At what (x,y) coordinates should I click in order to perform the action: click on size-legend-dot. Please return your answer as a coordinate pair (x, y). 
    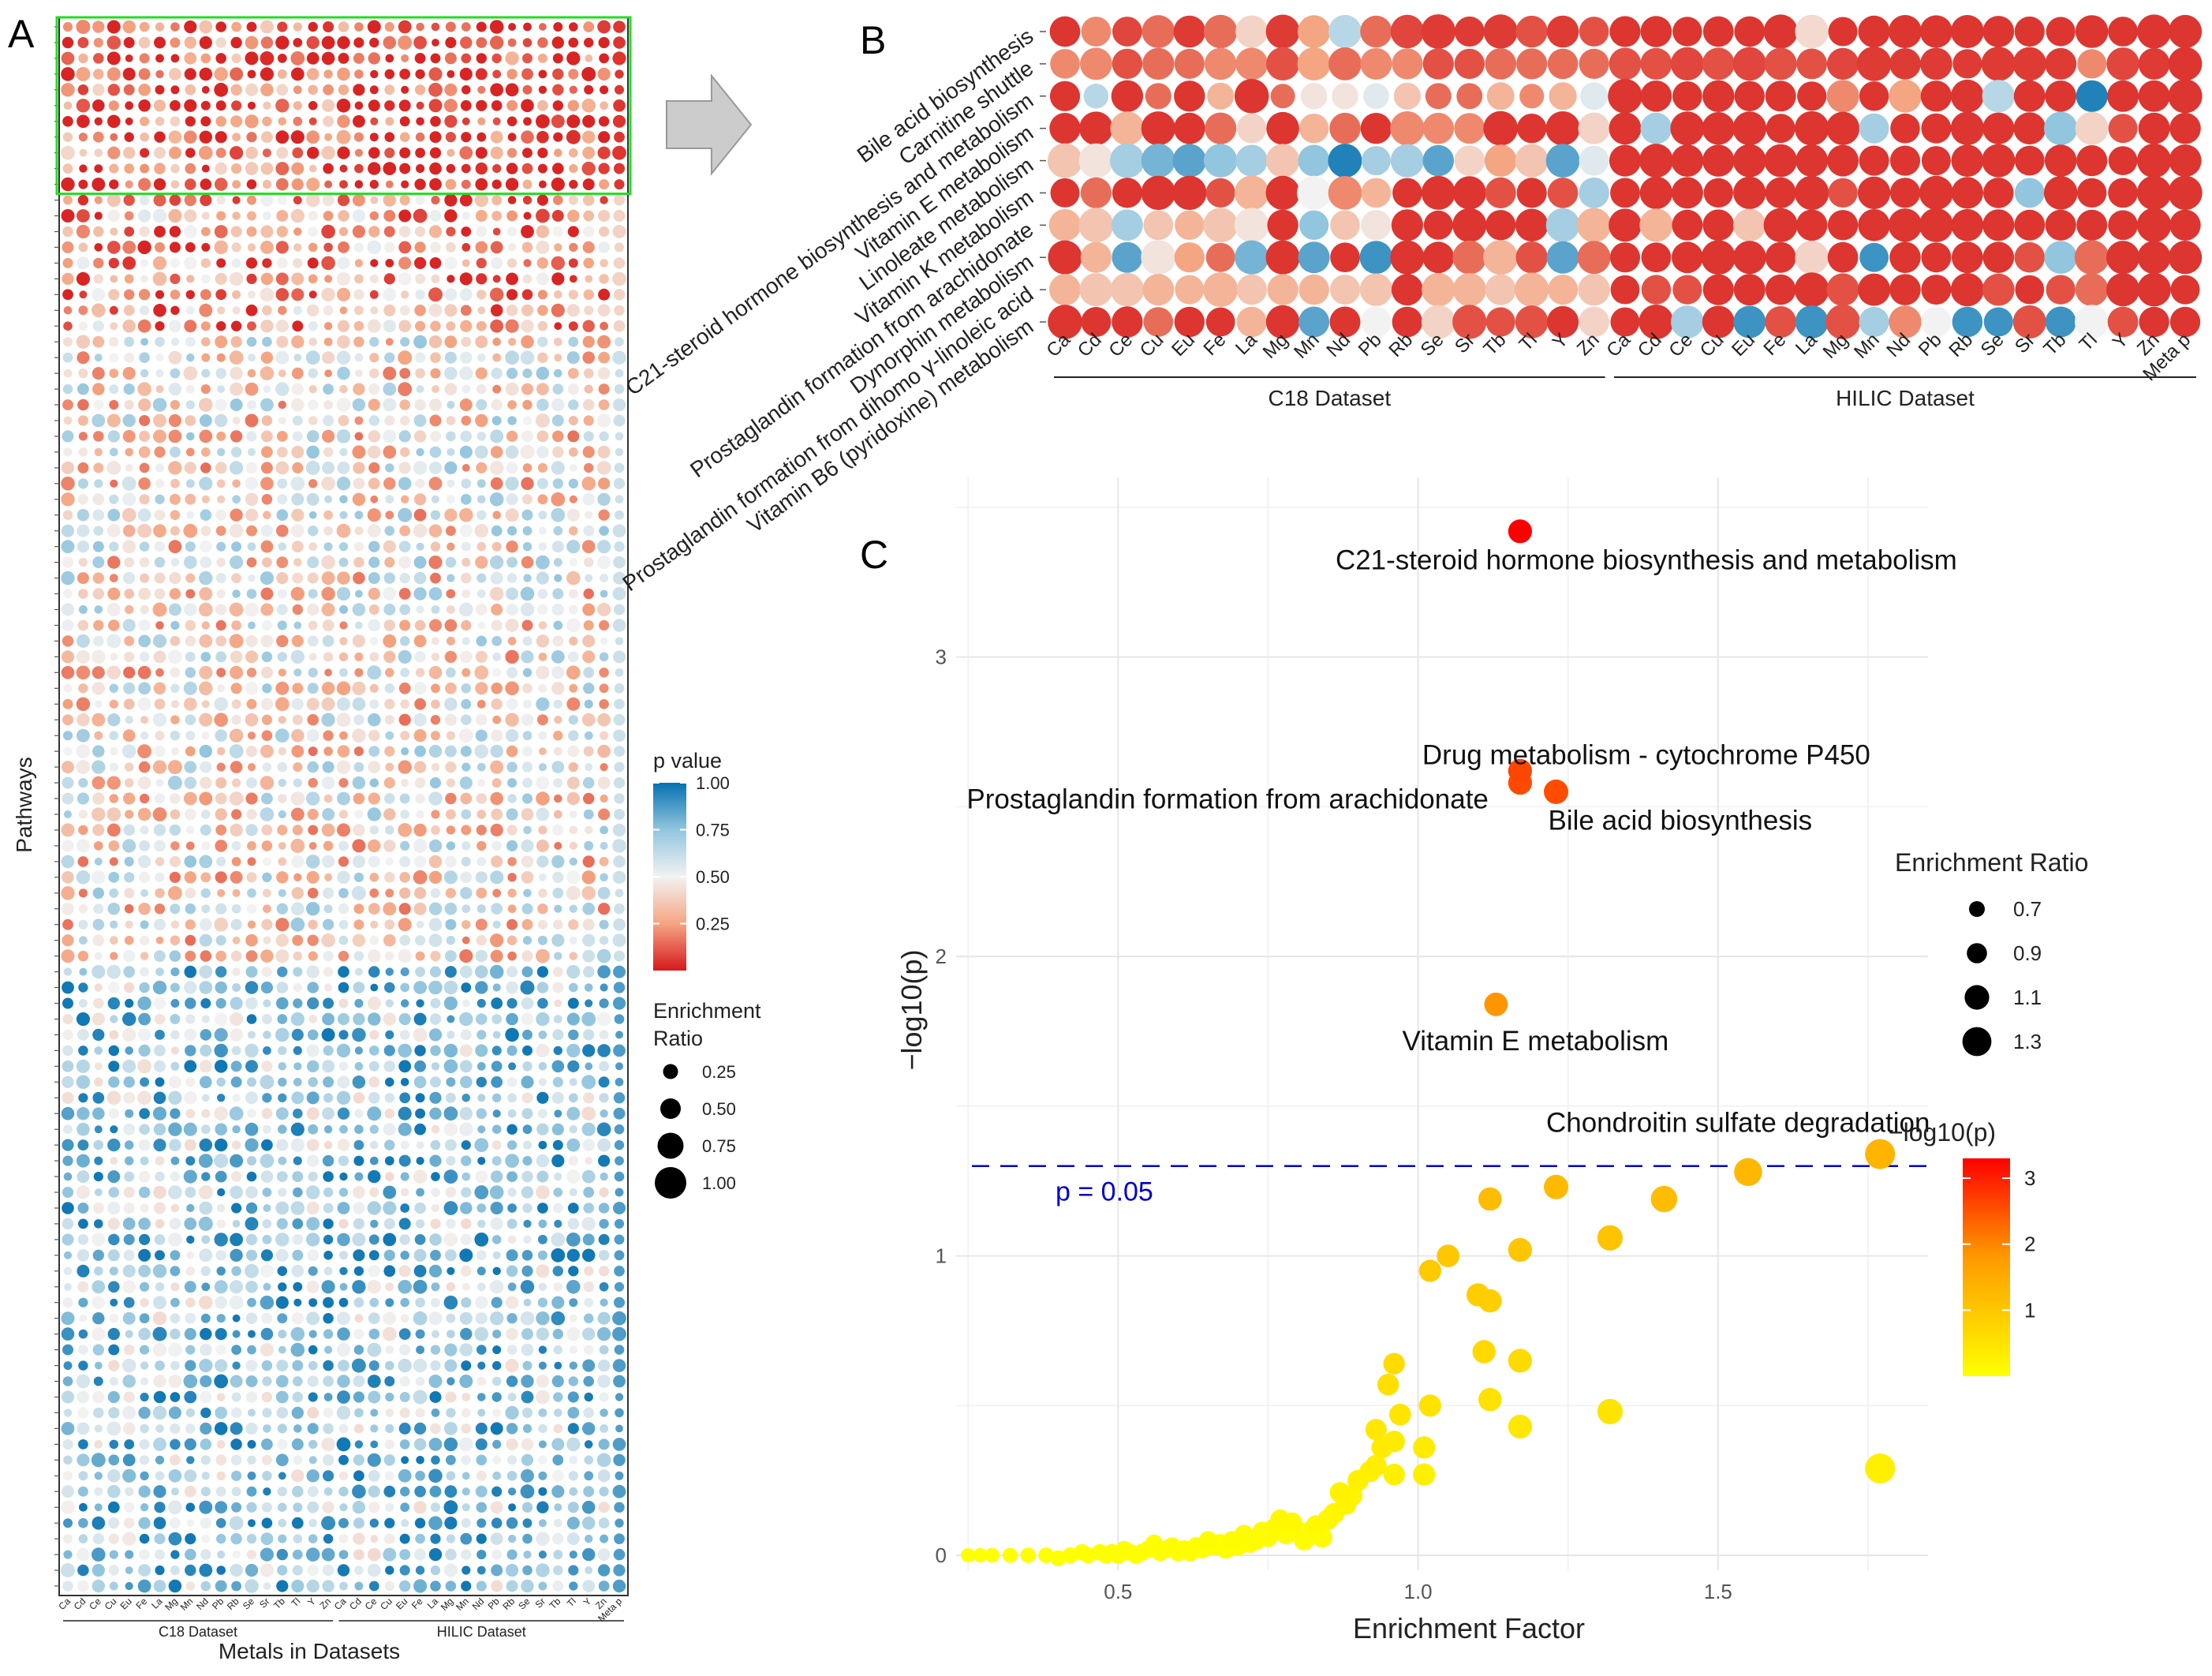
    Looking at the image, I should click on (670, 1071).